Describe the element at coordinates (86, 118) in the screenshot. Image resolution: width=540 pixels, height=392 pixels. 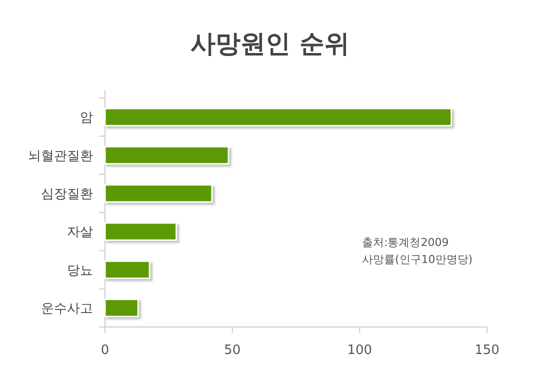
I see `y-tick-label: 암` at that location.